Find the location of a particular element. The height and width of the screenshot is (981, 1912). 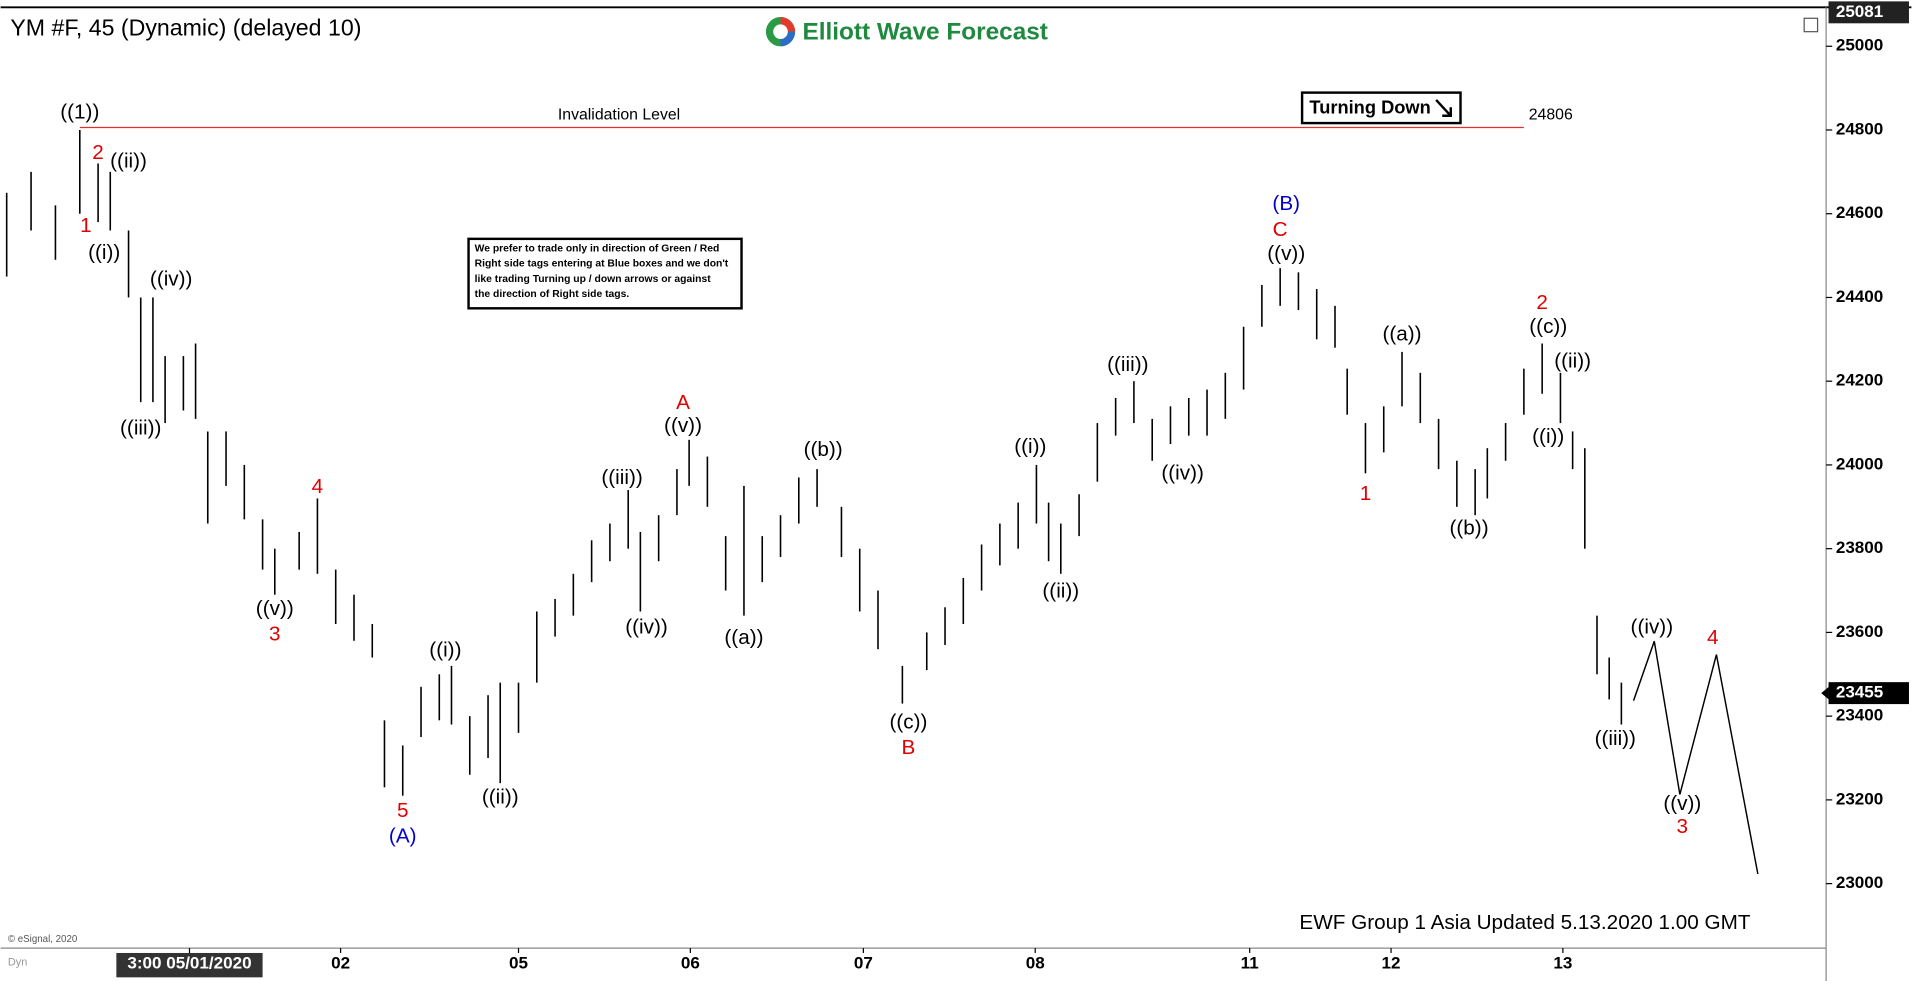

badge-arrow is located at coordinates (1443, 108).